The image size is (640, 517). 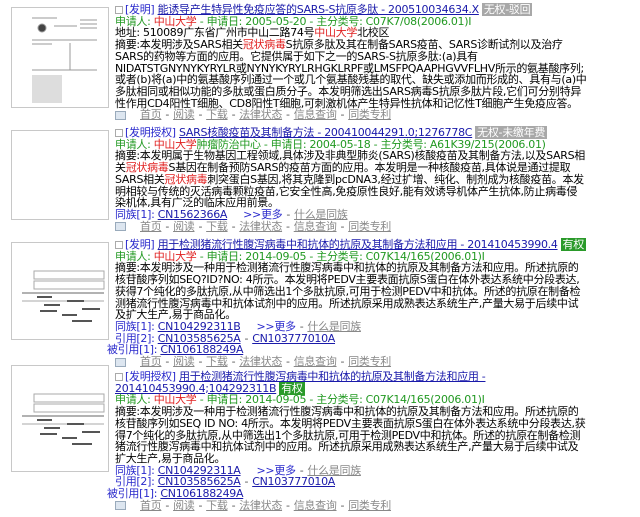 I want to click on patent-number-link: CN104292311B, so click(x=199, y=326).